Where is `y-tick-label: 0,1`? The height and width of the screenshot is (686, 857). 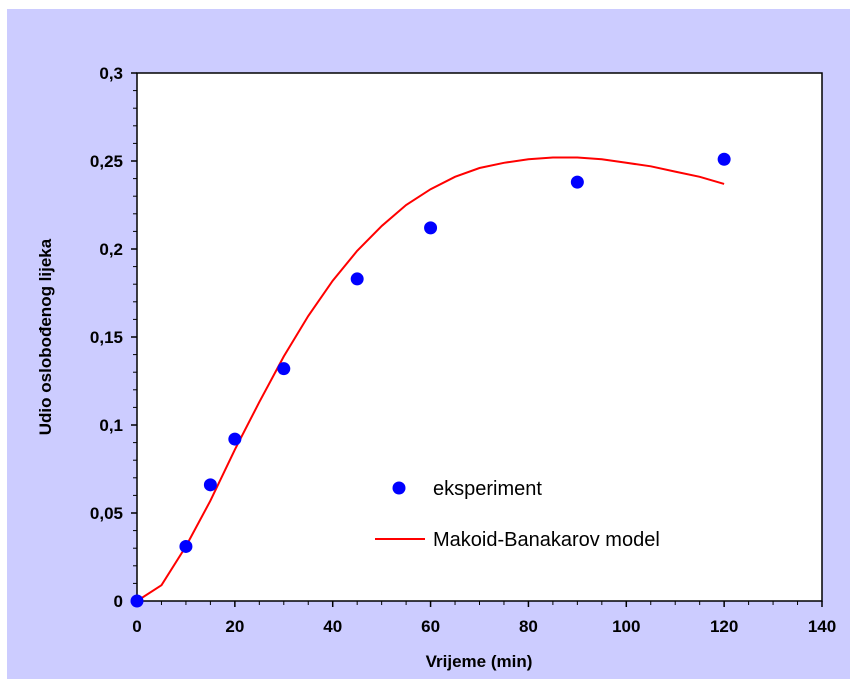
y-tick-label: 0,1 is located at coordinates (111, 425).